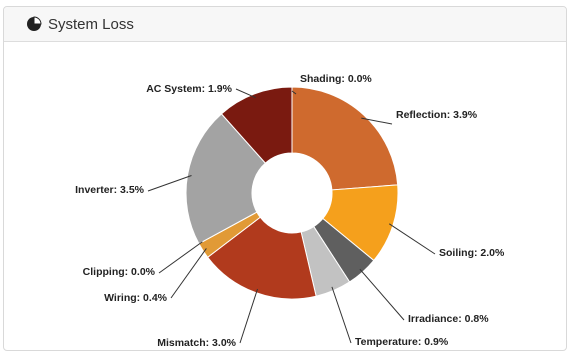 The width and height of the screenshot is (573, 358). I want to click on leader-line-irradiance, so click(382, 294).